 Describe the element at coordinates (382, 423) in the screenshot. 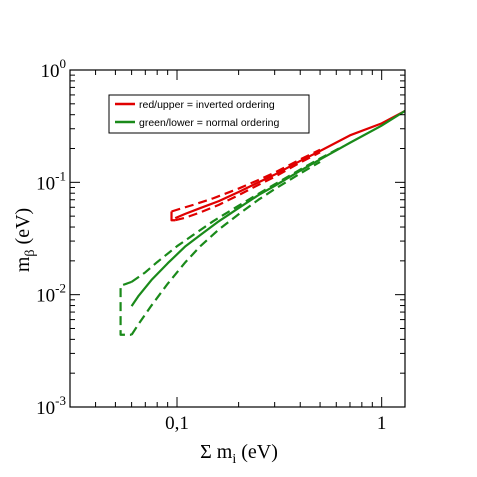

I see `x-tick-label: 1` at that location.